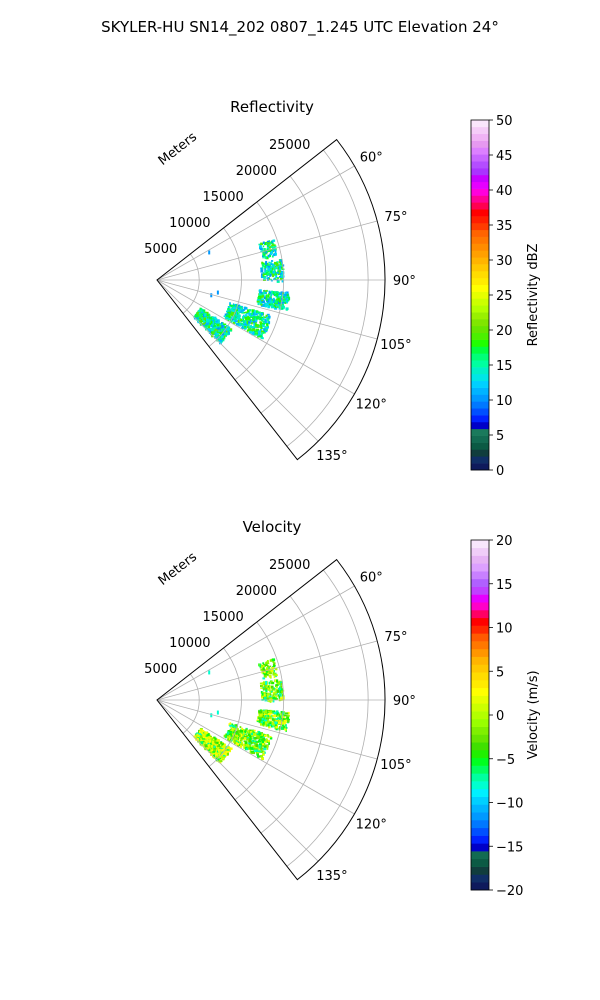 The width and height of the screenshot is (600, 1000). What do you see at coordinates (504, 331) in the screenshot?
I see `colorbar-tick-label: 20` at bounding box center [504, 331].